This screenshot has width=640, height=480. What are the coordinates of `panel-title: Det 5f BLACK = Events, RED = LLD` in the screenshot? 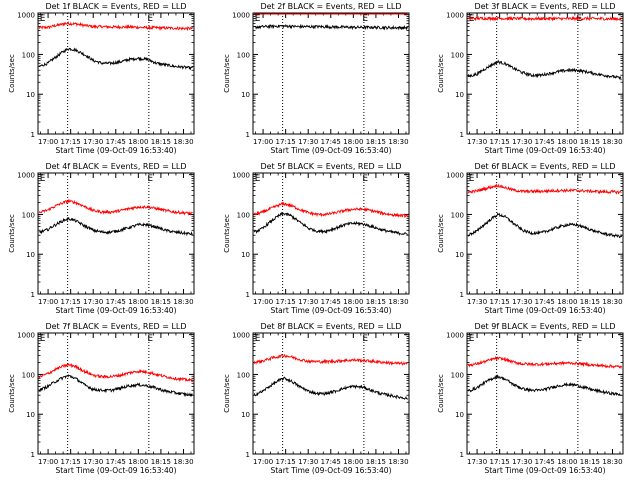 It's located at (330, 166).